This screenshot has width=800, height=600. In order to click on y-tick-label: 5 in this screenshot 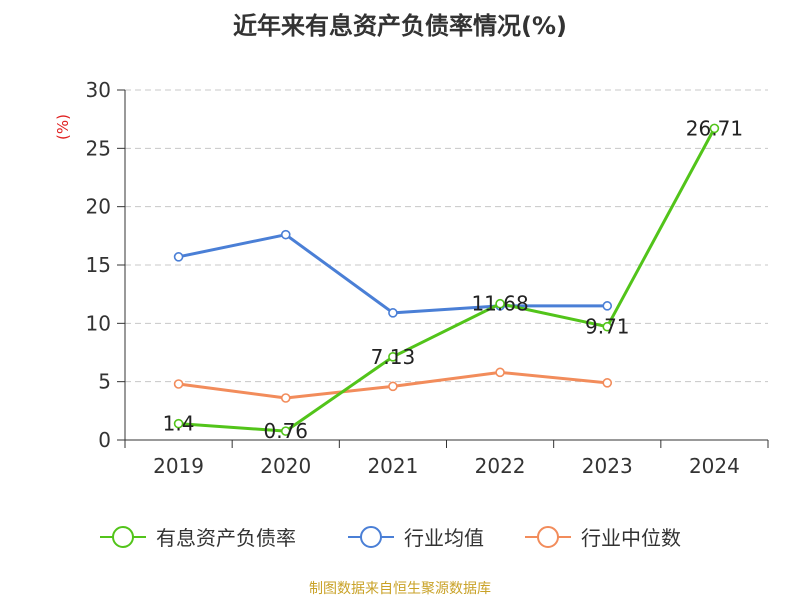, I will do `click(104, 382)`.